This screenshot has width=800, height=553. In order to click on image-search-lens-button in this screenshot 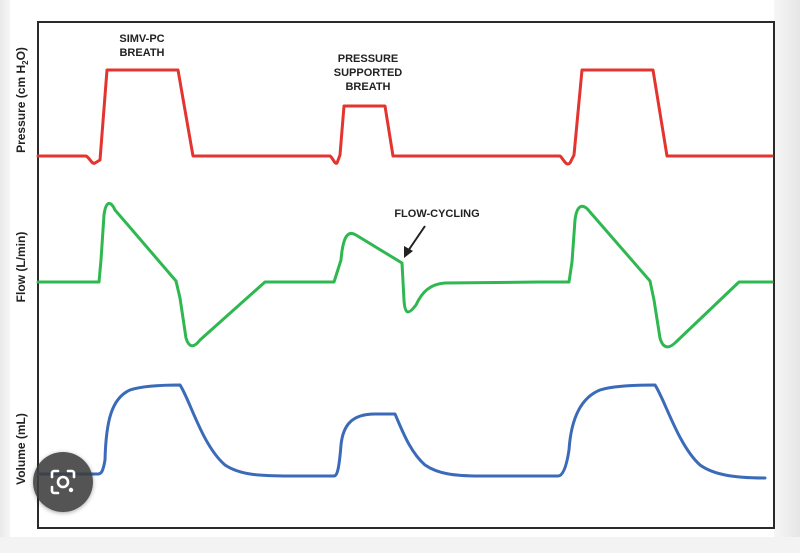, I will do `click(63, 482)`.